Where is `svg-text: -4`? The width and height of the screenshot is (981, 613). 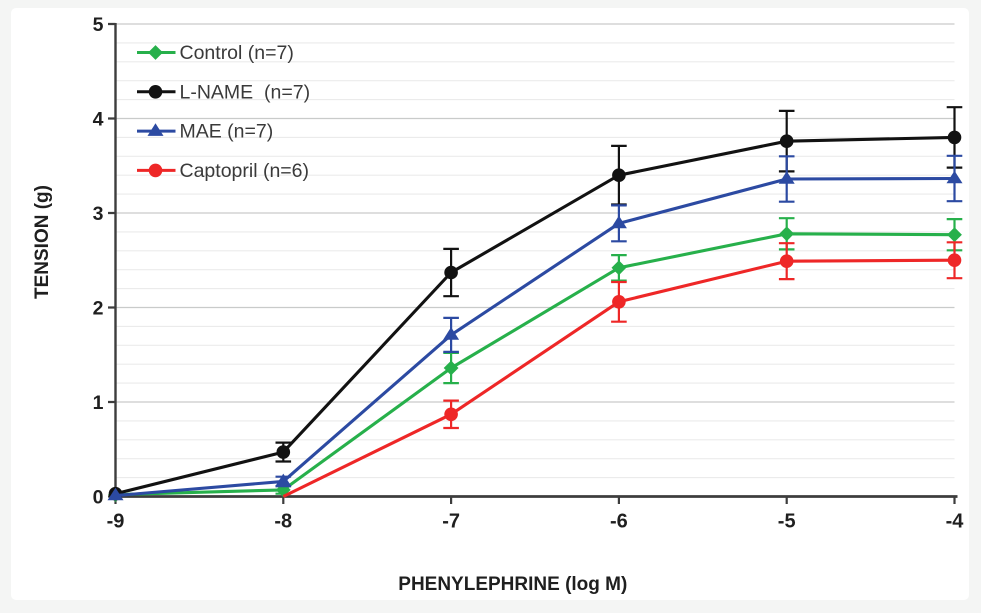 svg-text: -4 is located at coordinates (955, 522).